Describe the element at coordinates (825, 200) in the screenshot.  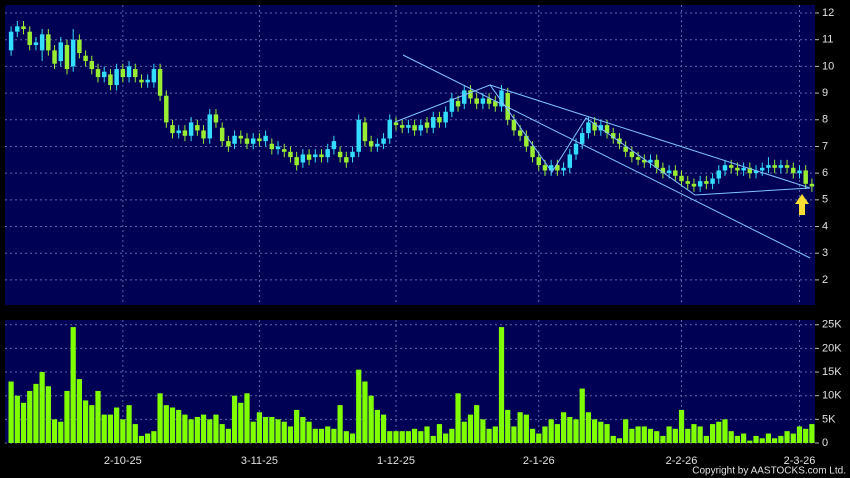
I see `y-tick-label: 5` at that location.